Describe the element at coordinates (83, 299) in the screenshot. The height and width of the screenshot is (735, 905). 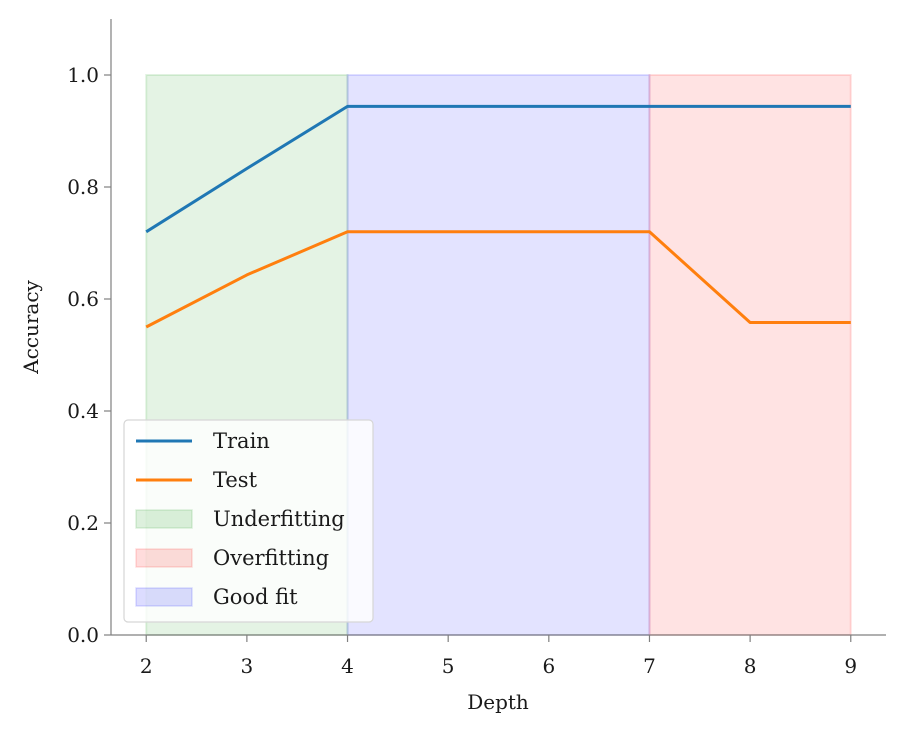
I see `y-tick-label: 0.6` at that location.